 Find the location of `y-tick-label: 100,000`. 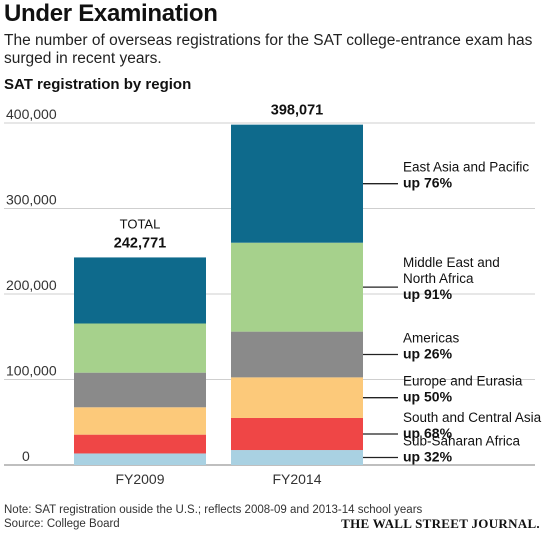

y-tick-label: 100,000 is located at coordinates (31, 371).